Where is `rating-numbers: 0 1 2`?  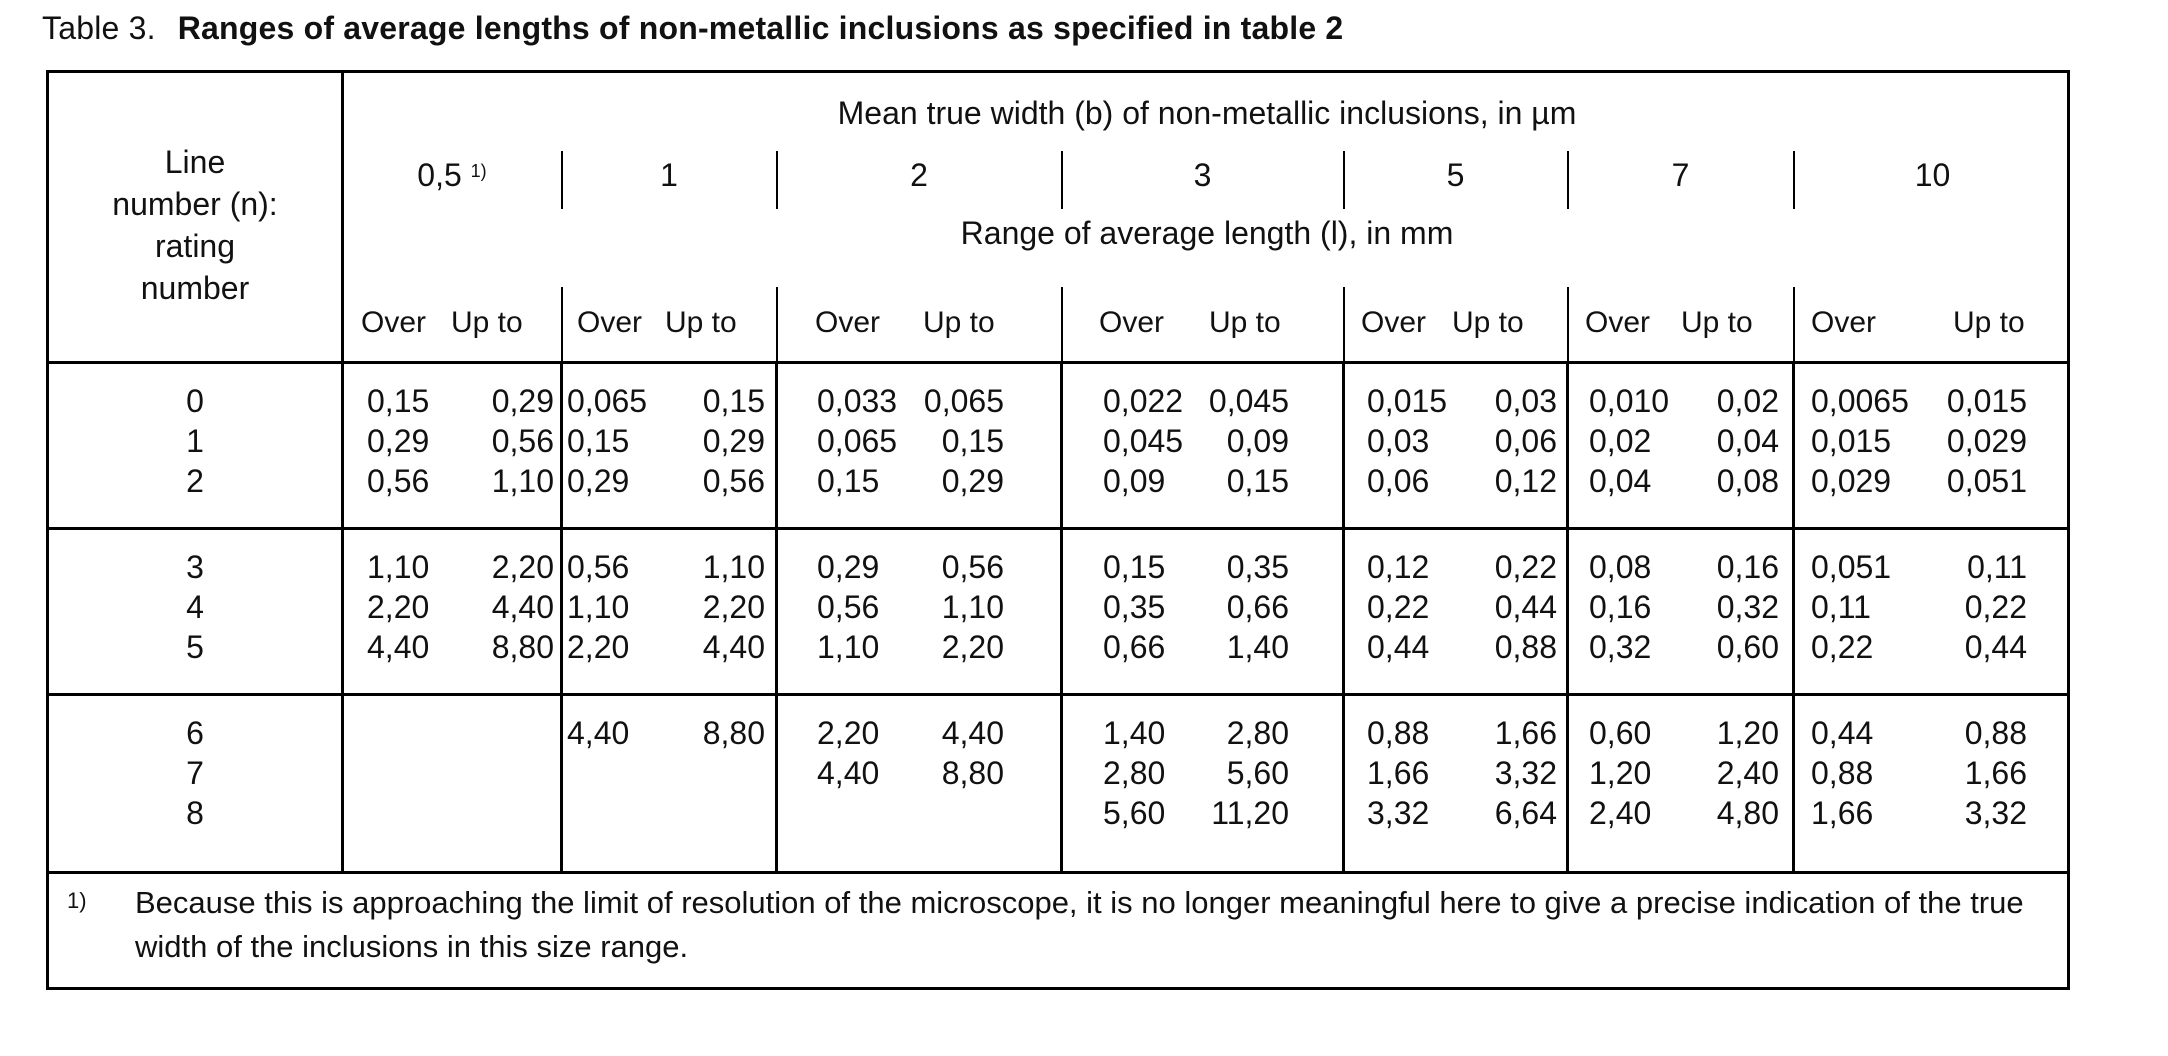
rating-numbers: 0 1 2 is located at coordinates (195, 441).